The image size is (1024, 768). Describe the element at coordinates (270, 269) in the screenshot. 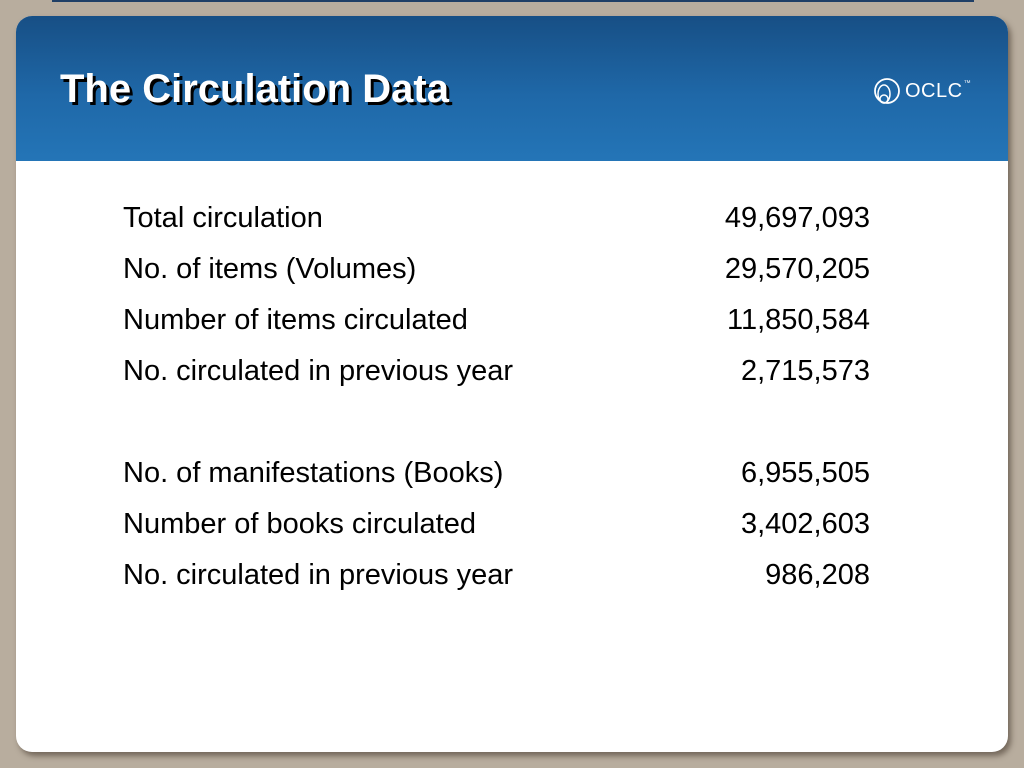

I see `stat-label: No. of items (Volumes)` at that location.